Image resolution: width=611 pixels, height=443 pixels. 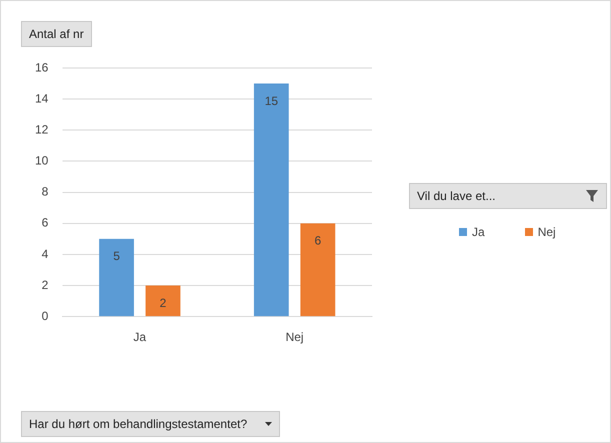 I want to click on legend-label: Ja, so click(x=478, y=232).